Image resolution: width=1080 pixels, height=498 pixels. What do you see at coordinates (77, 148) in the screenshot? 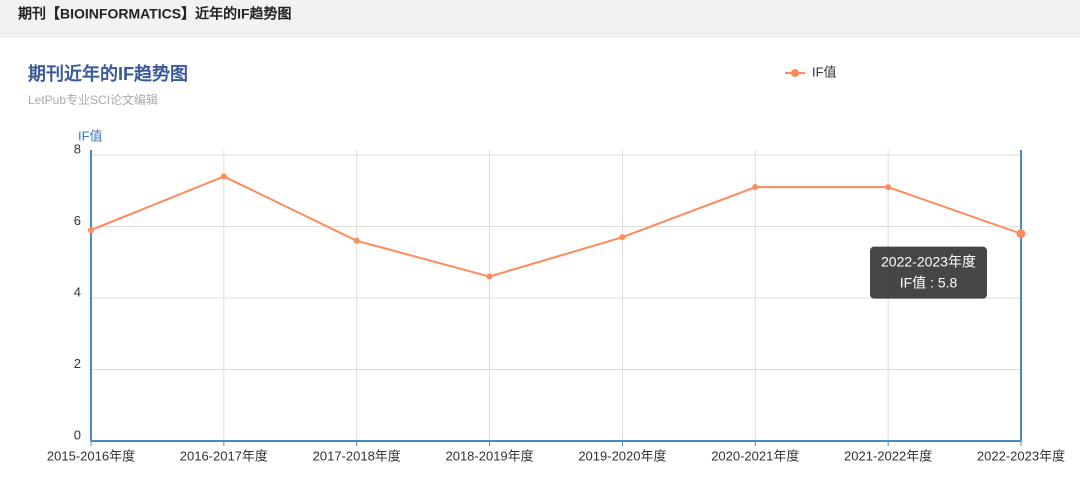
I see `y-tick-label: 8` at bounding box center [77, 148].